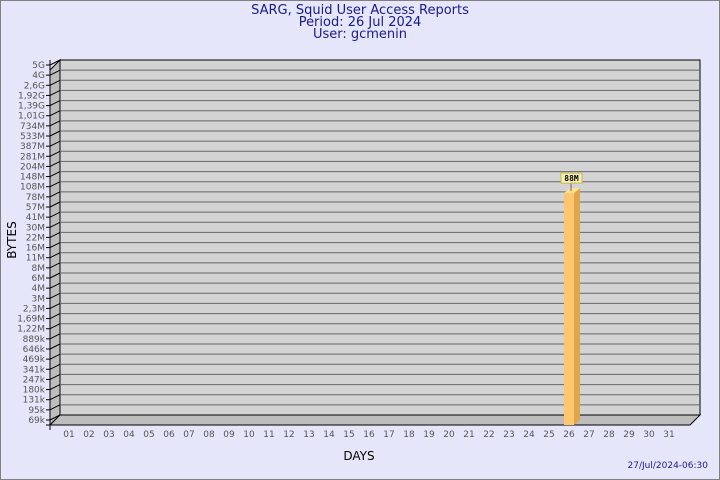  I want to click on data-label-box, so click(571, 178).